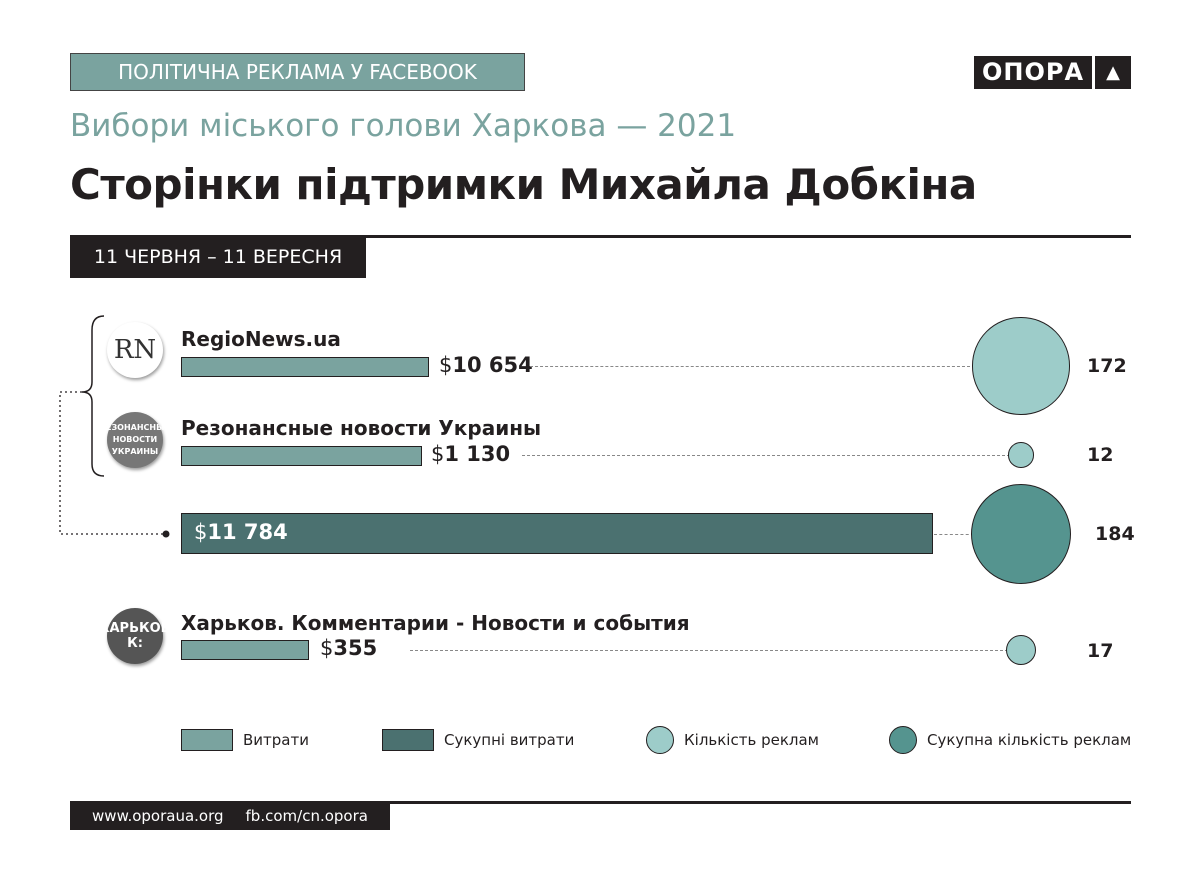 Image resolution: width=1200 pixels, height=880 pixels. I want to click on resonance-logo: РЕЗОНАНСНЫЕ НОВОСТИ УКРАИНЫ, so click(135, 440).